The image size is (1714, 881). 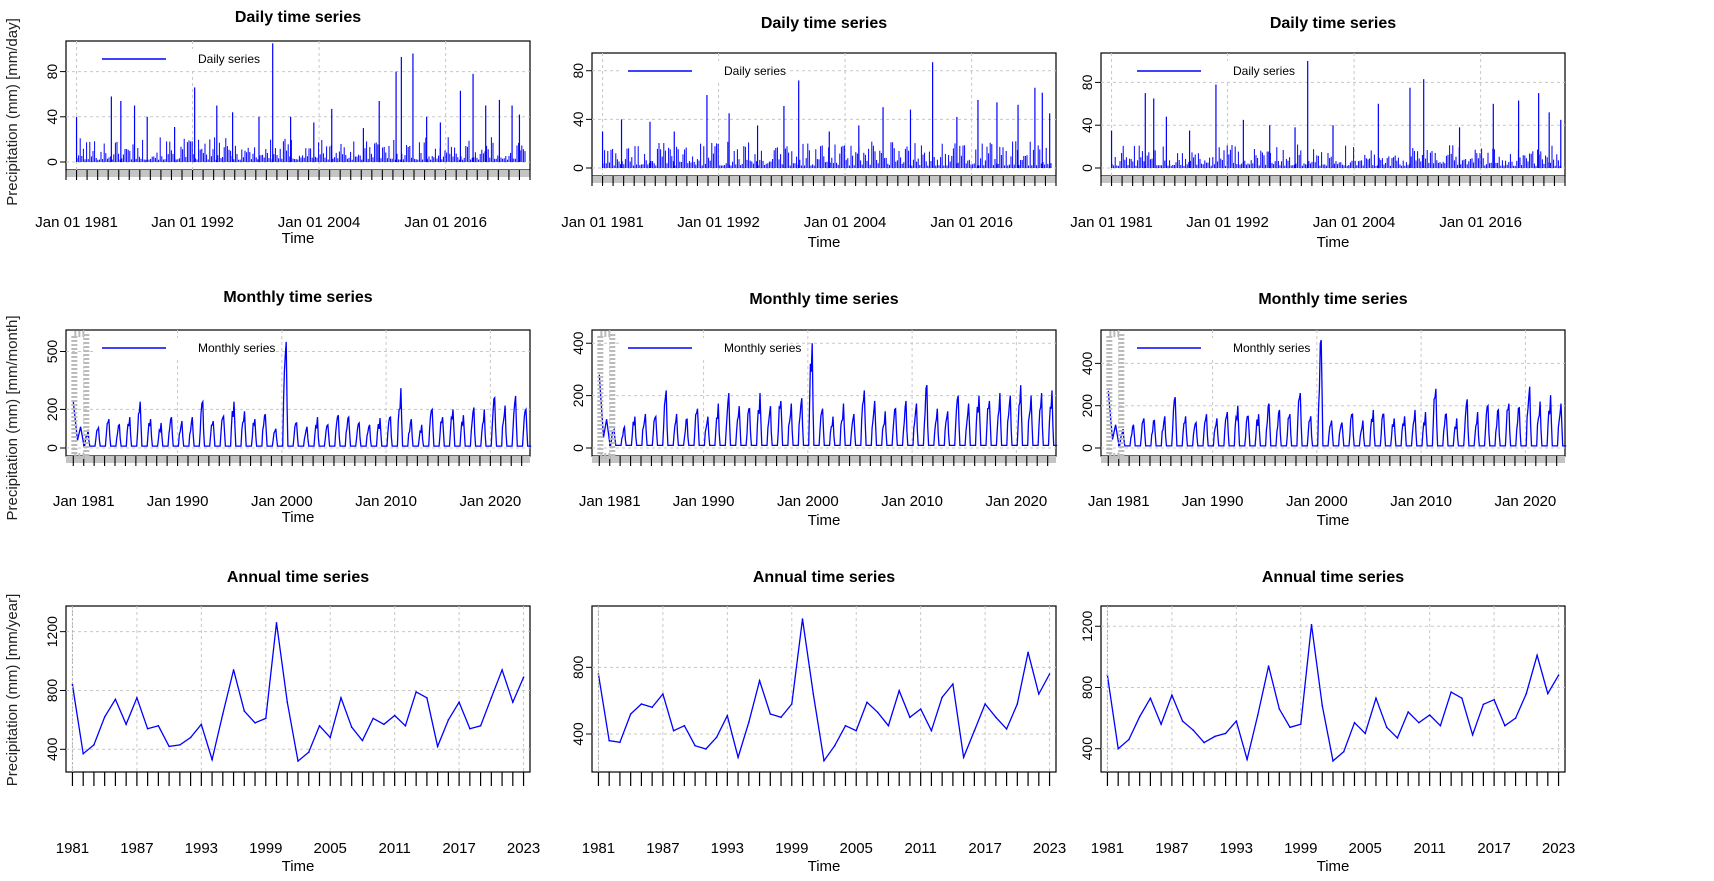 What do you see at coordinates (298, 17) in the screenshot?
I see `panel-title: Daily time series` at bounding box center [298, 17].